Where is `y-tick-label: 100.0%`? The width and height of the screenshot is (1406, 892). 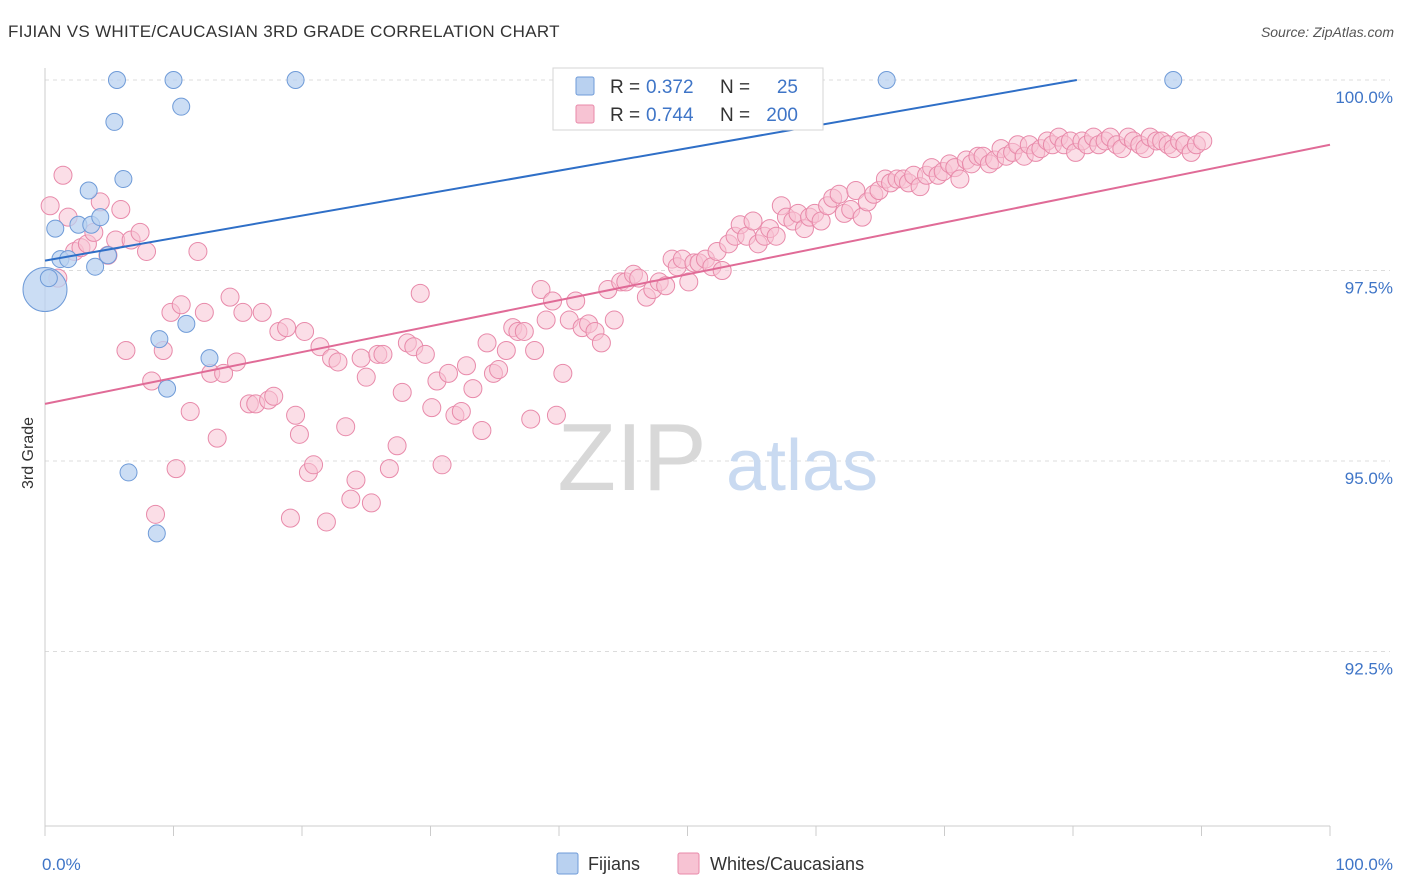
y-tick-label: 100.0% is located at coordinates (1364, 97).